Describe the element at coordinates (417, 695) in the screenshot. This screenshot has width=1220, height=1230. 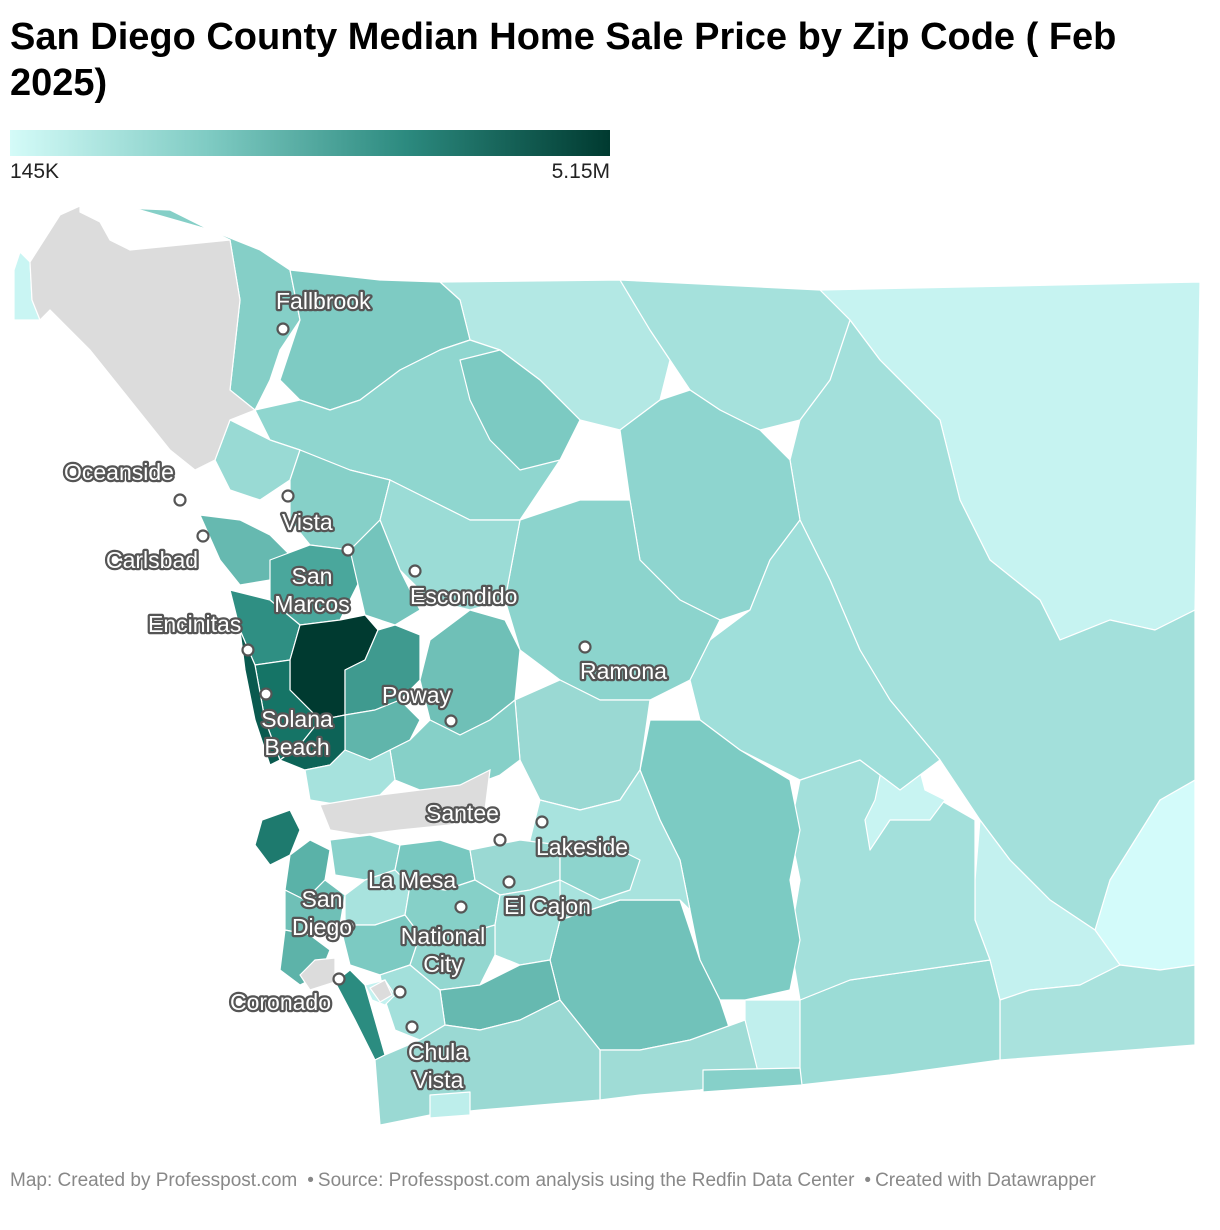
I see `city-label-poway: Poway` at that location.